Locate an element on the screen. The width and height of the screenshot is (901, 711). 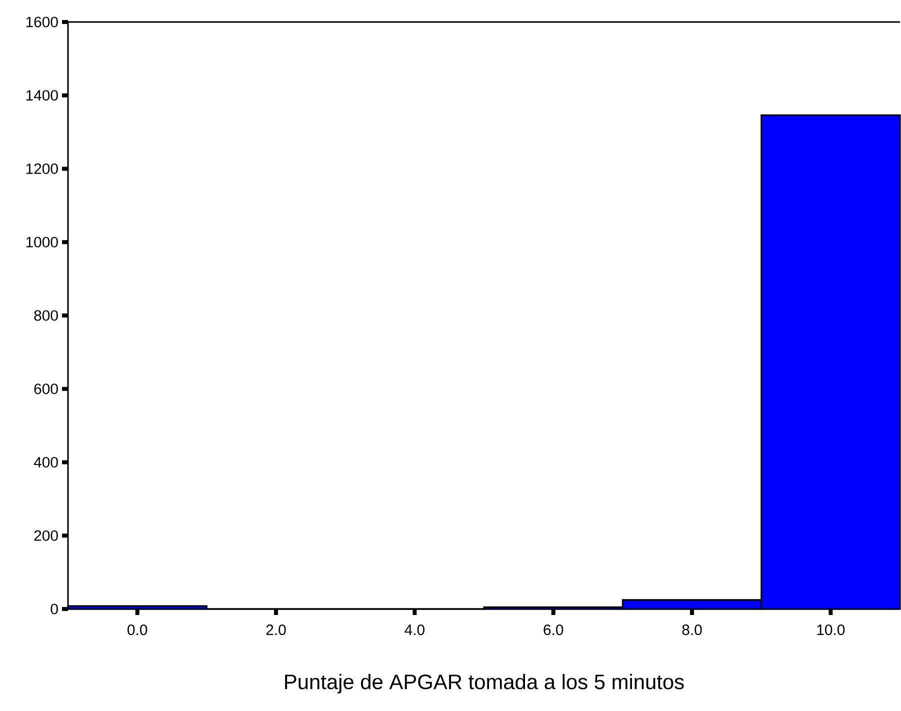
y-tick-label: 1200 is located at coordinates (42, 168).